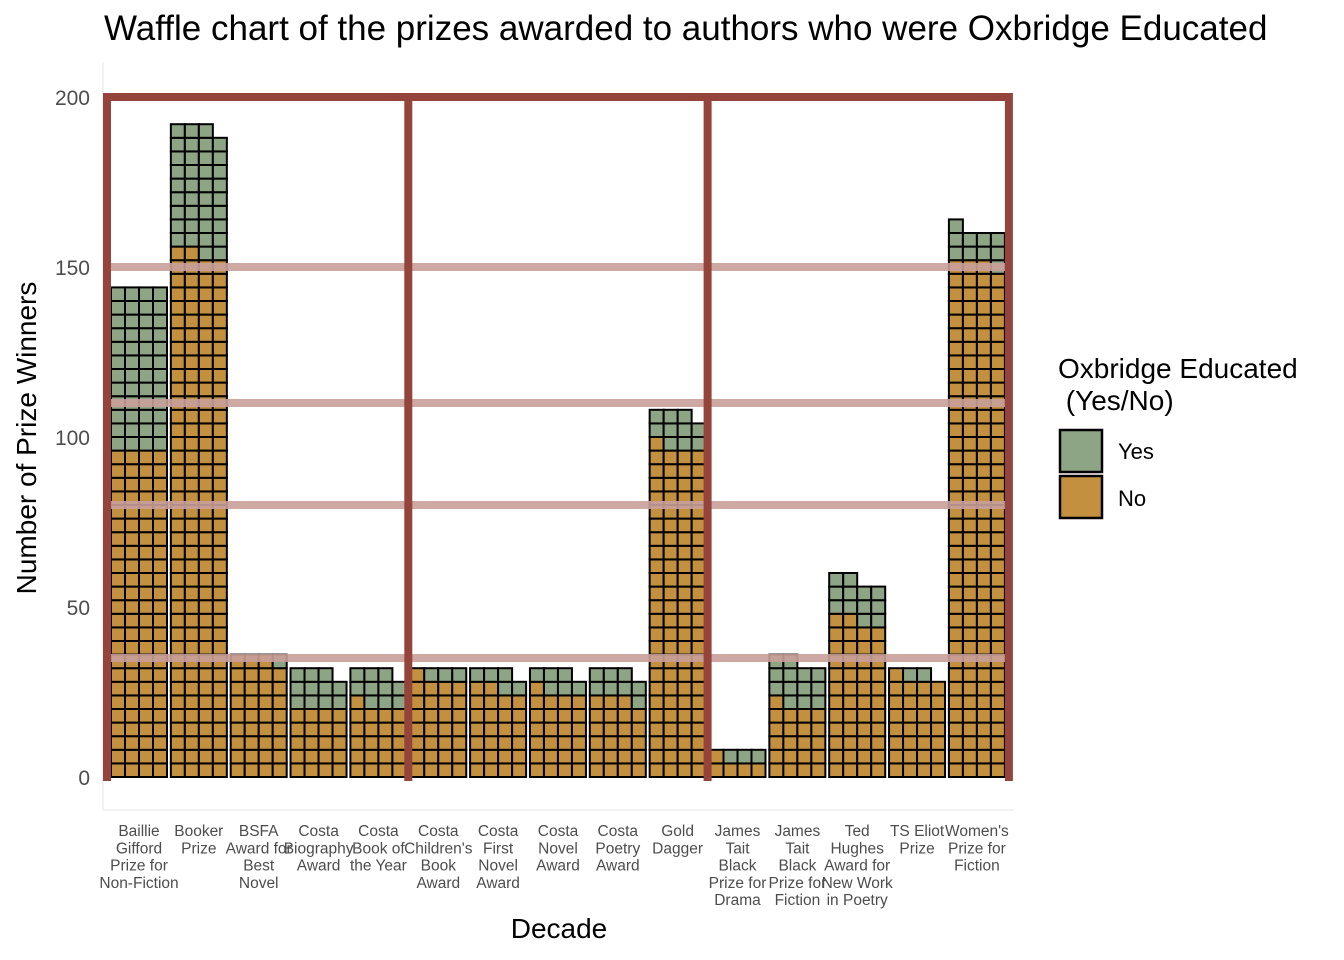 The image size is (1344, 960). Describe the element at coordinates (798, 900) in the screenshot. I see `x-category-label: Fiction` at that location.